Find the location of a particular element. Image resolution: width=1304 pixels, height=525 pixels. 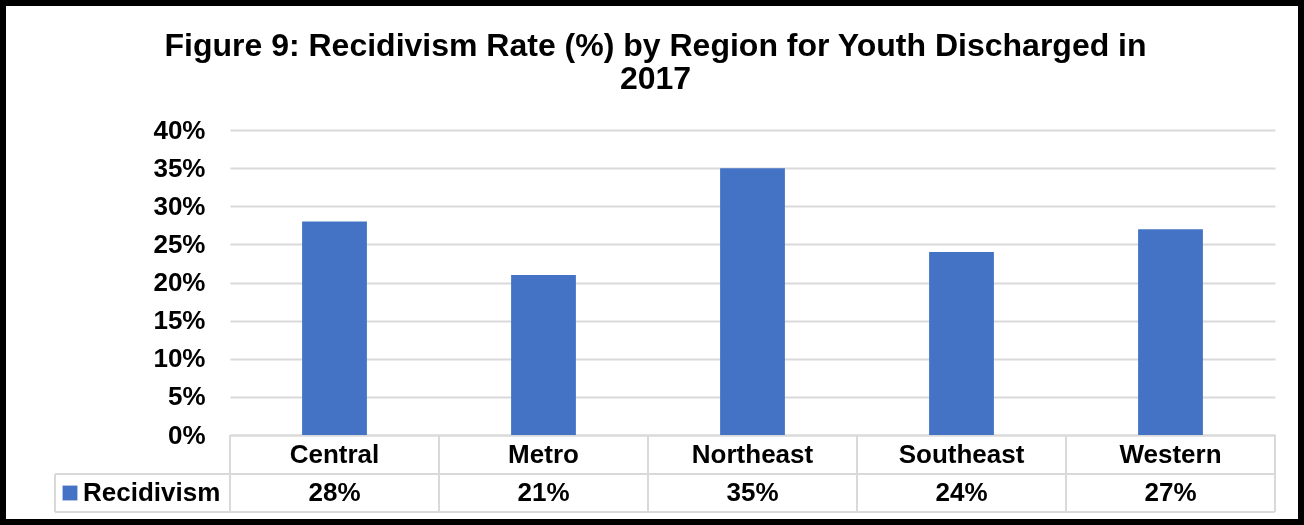

x-tick-label: Metro is located at coordinates (543, 454).